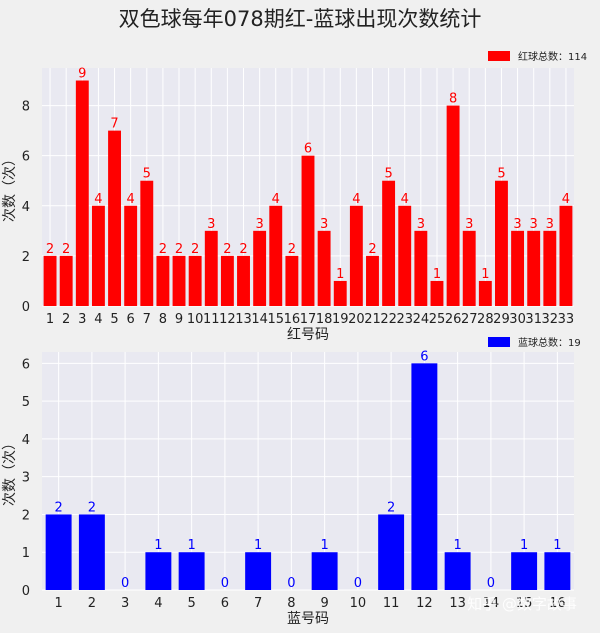 This screenshot has height=633, width=600. I want to click on watermark-text: 知乎 @数字故事, so click(522, 604).